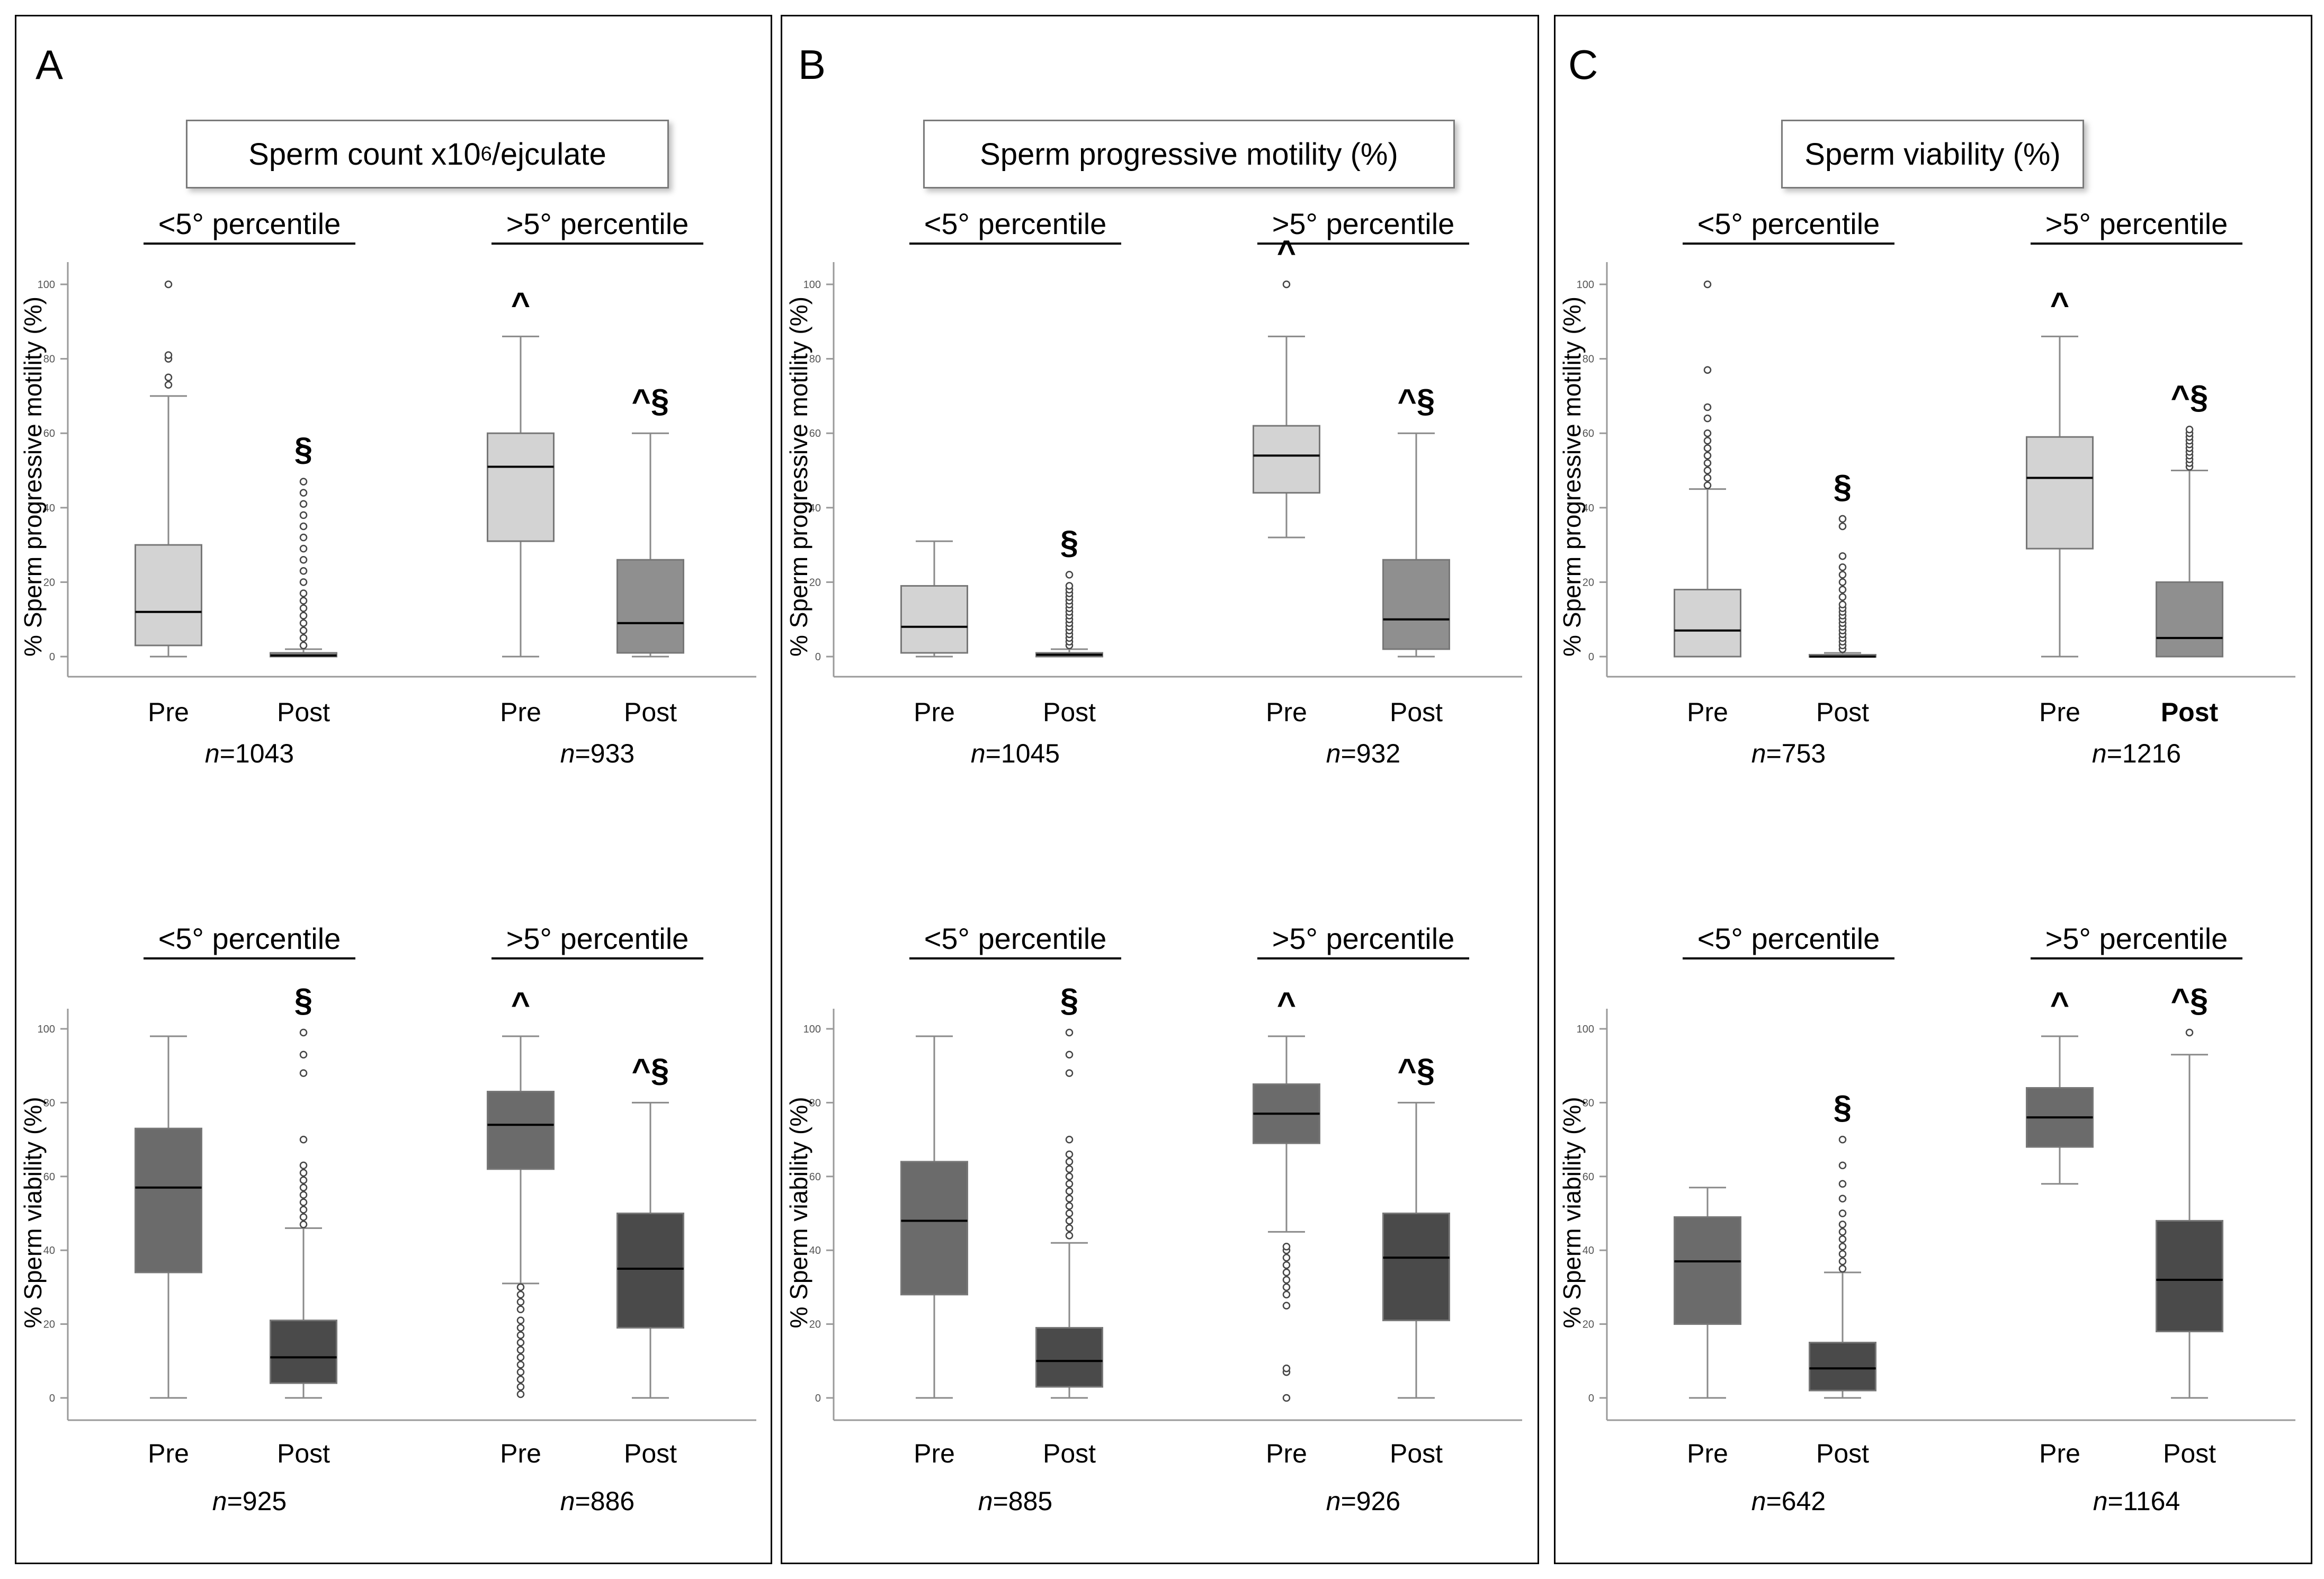 This screenshot has width=2324, height=1579. What do you see at coordinates (364, 155) in the screenshot?
I see `title-main: Sperm count x10` at bounding box center [364, 155].